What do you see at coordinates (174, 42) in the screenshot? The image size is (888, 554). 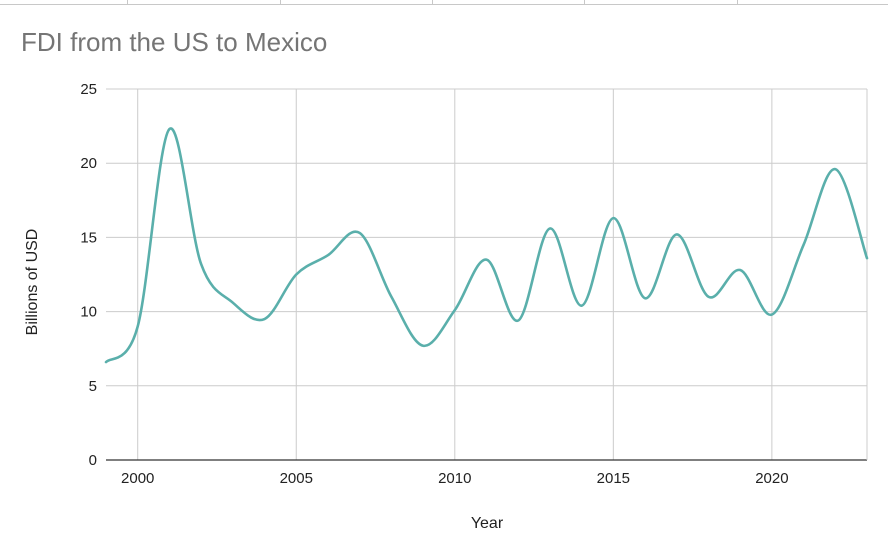 I see `chart-title: FDI from the US to Mexico` at bounding box center [174, 42].